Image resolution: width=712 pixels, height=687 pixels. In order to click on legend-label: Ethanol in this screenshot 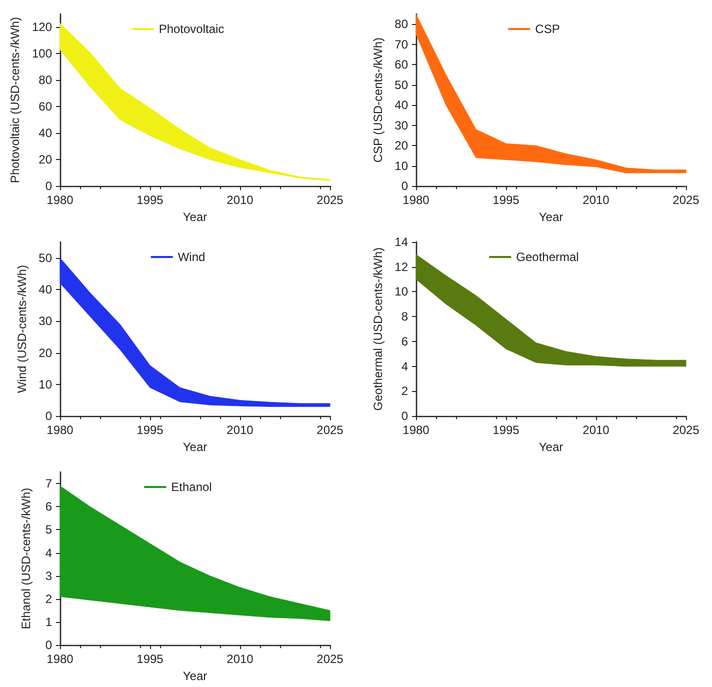, I will do `click(191, 487)`.